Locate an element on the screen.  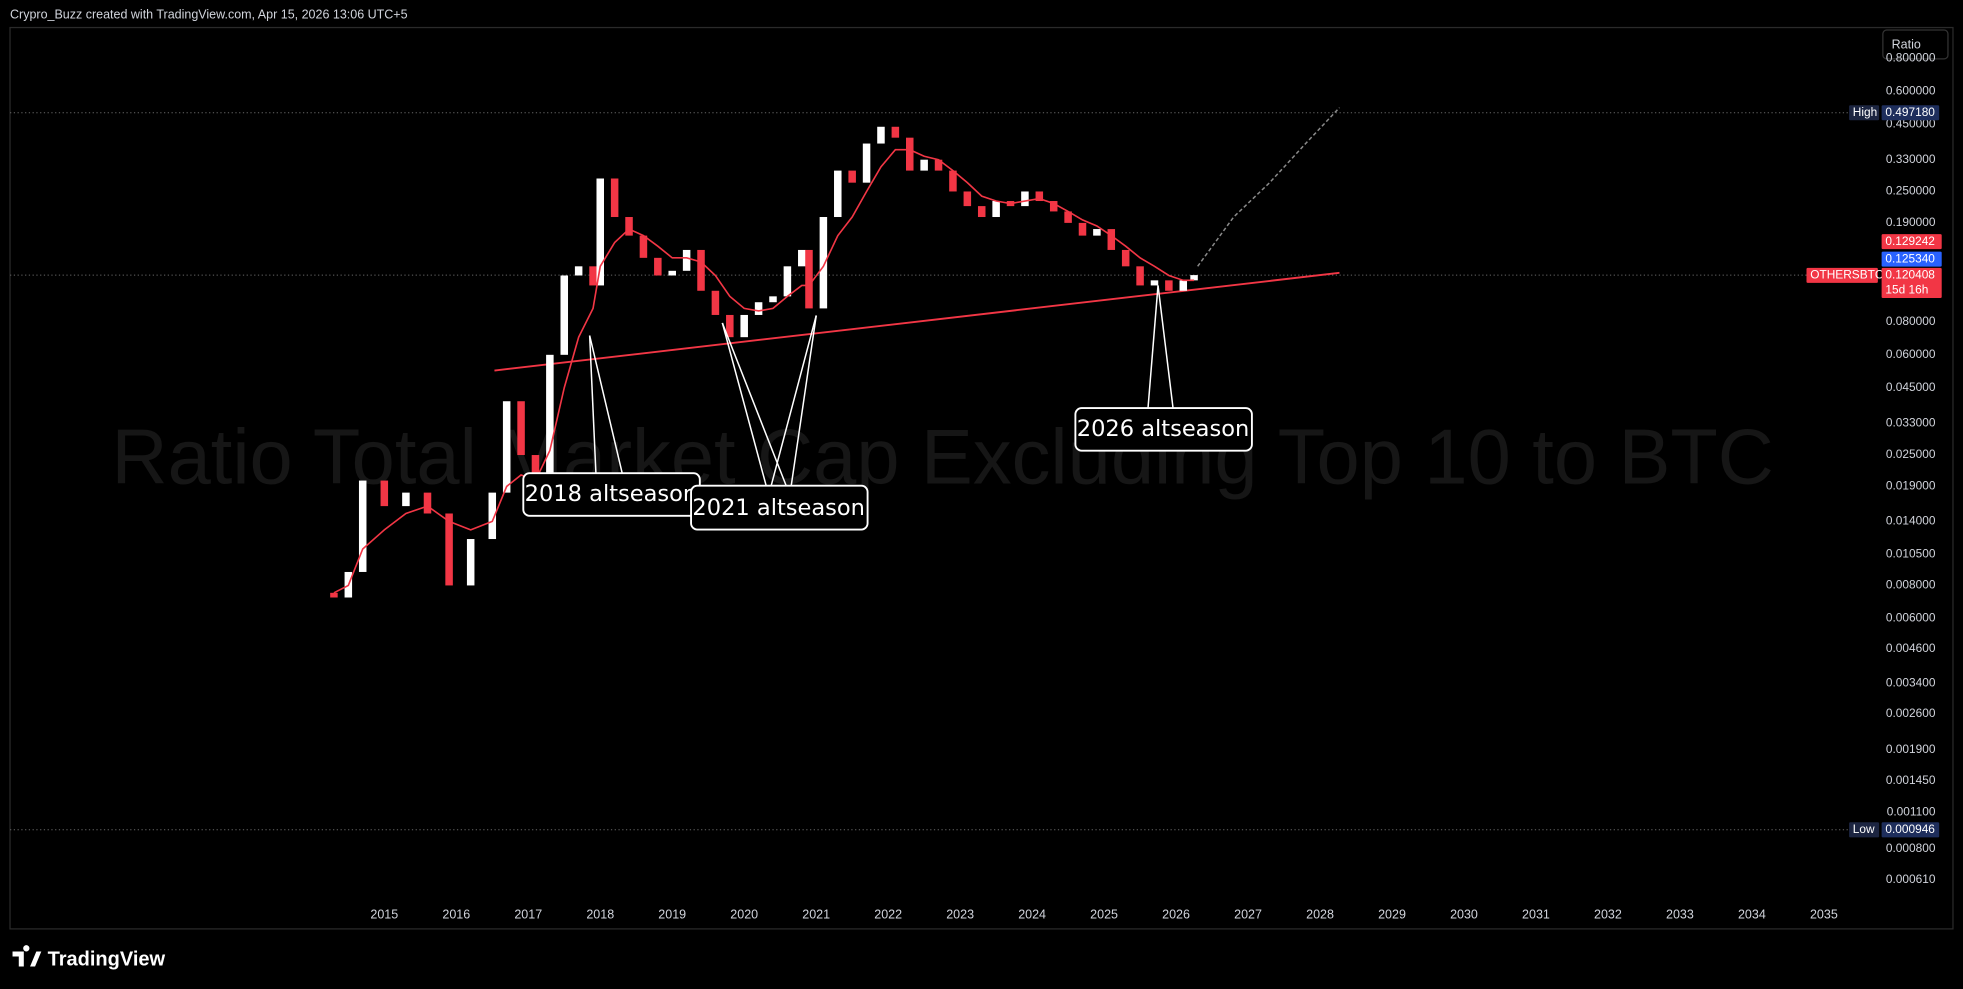
y-tick-label: 0.080000 is located at coordinates (1911, 321).